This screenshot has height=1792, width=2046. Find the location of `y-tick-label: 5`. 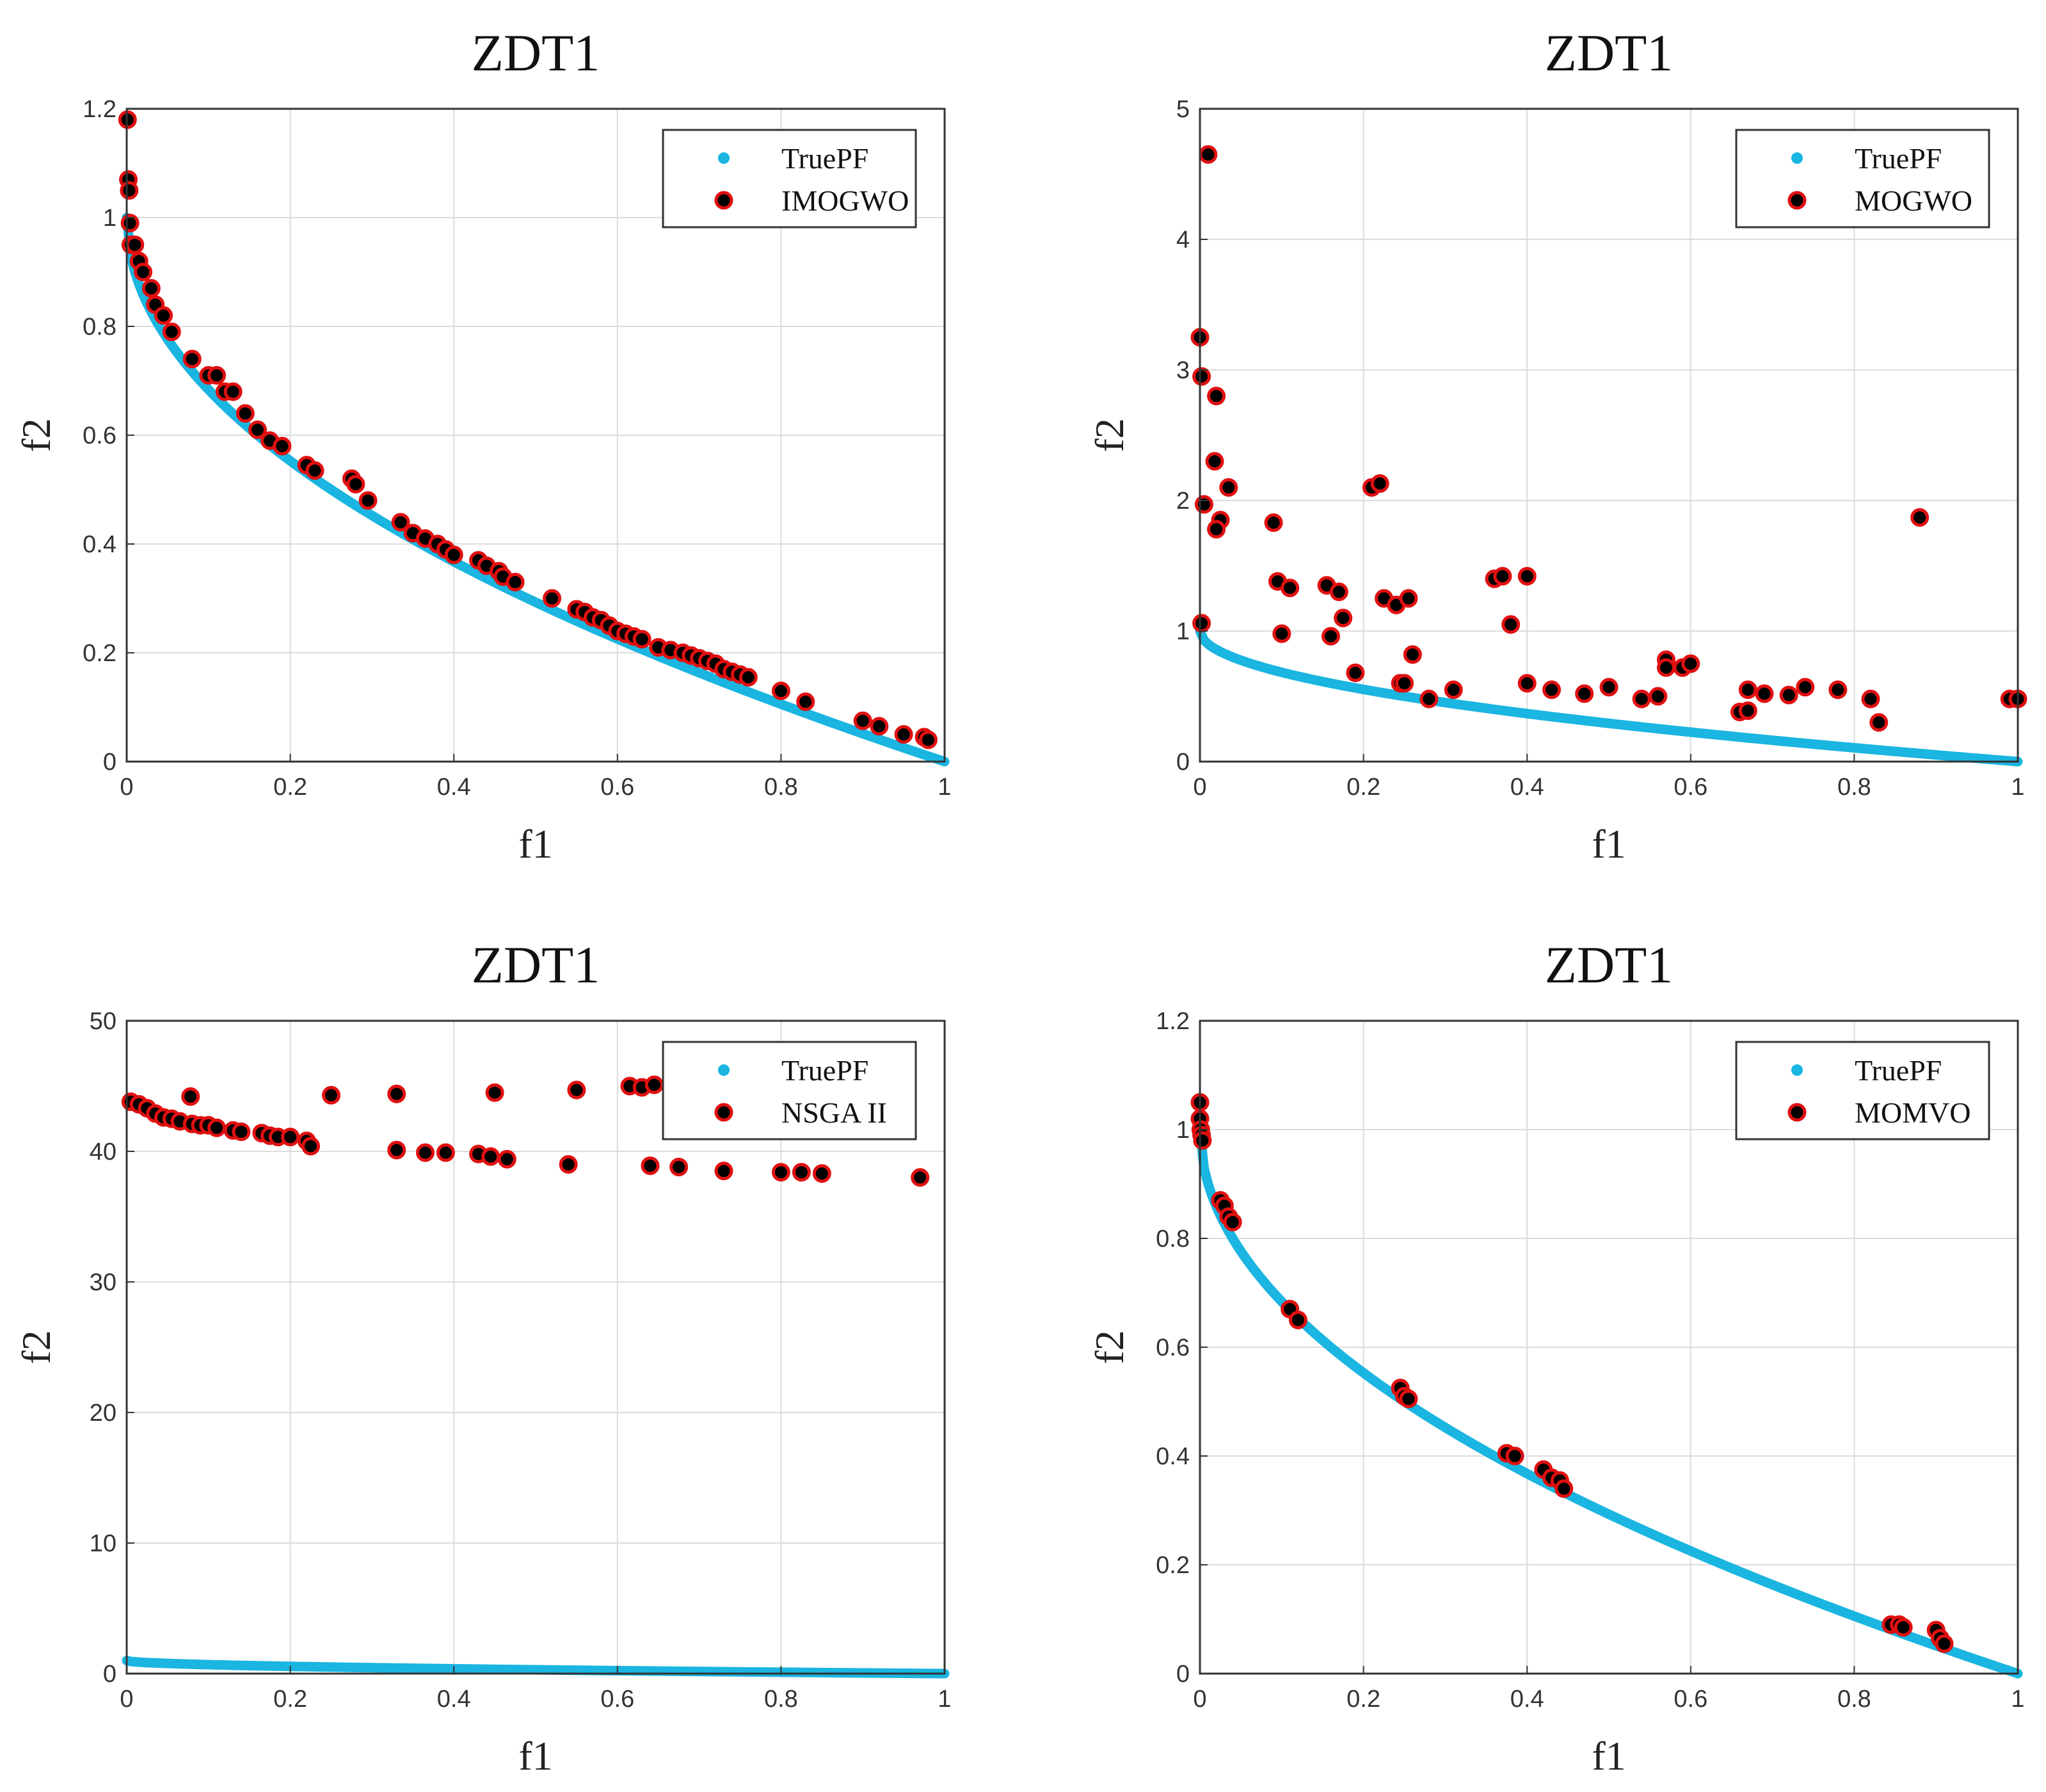

y-tick-label: 5 is located at coordinates (1183, 109).